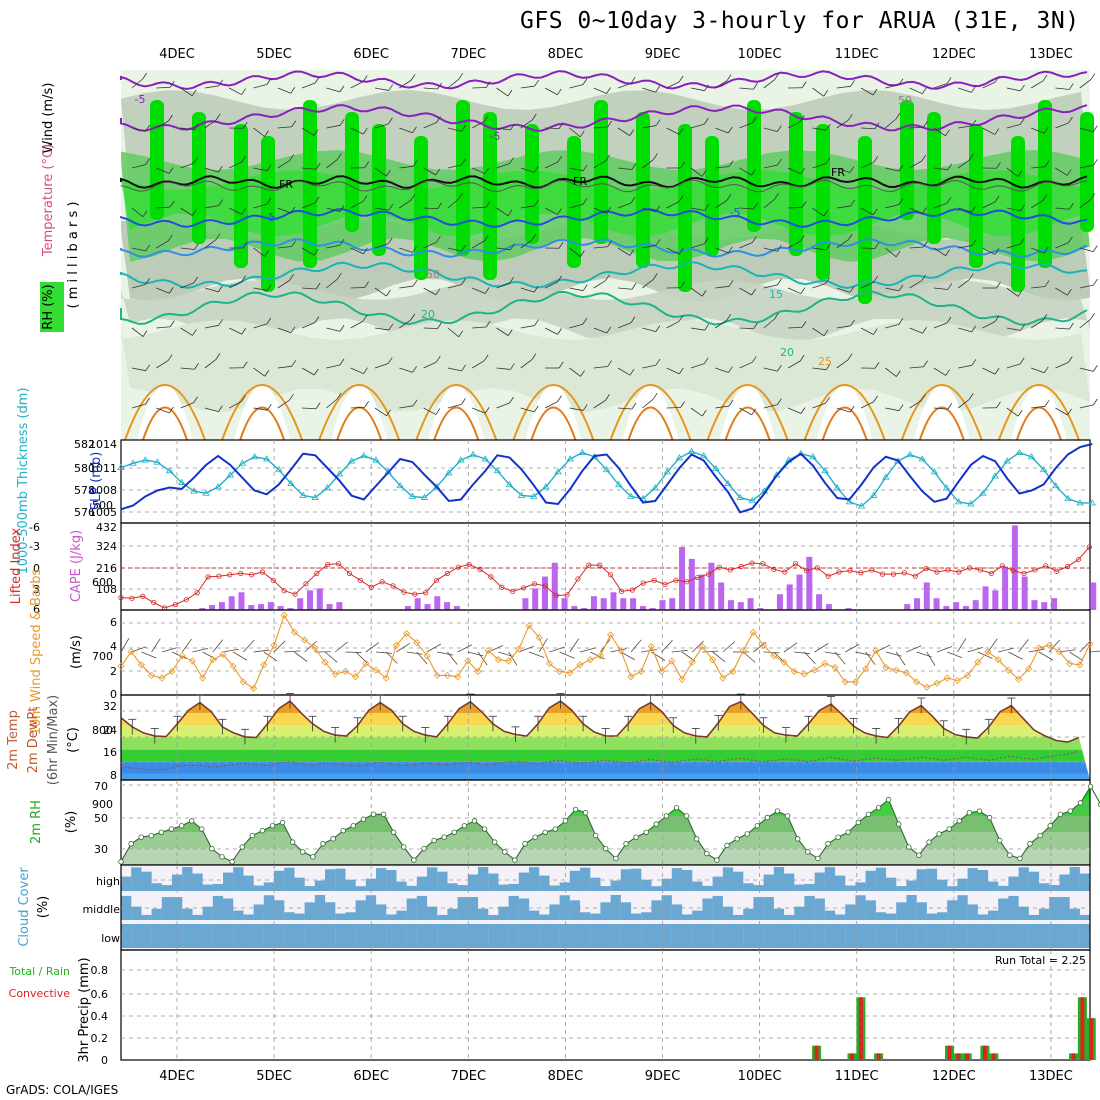 The width and height of the screenshot is (1100, 1100). Describe the element at coordinates (106, 589) in the screenshot. I see `cape-ytick: 108` at that location.